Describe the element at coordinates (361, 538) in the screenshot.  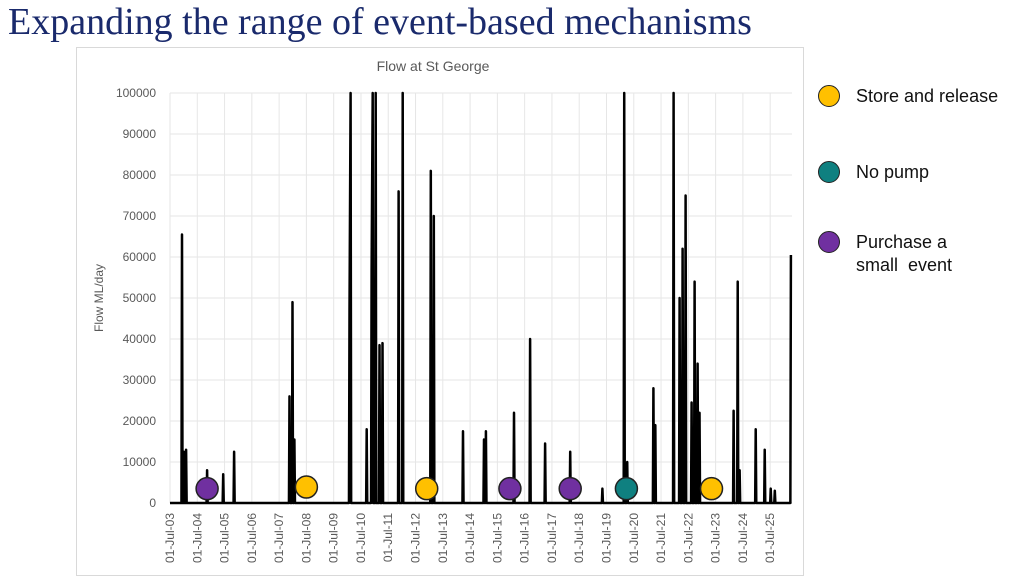
I see `x-tick-label: 01-Jul-10` at that location.